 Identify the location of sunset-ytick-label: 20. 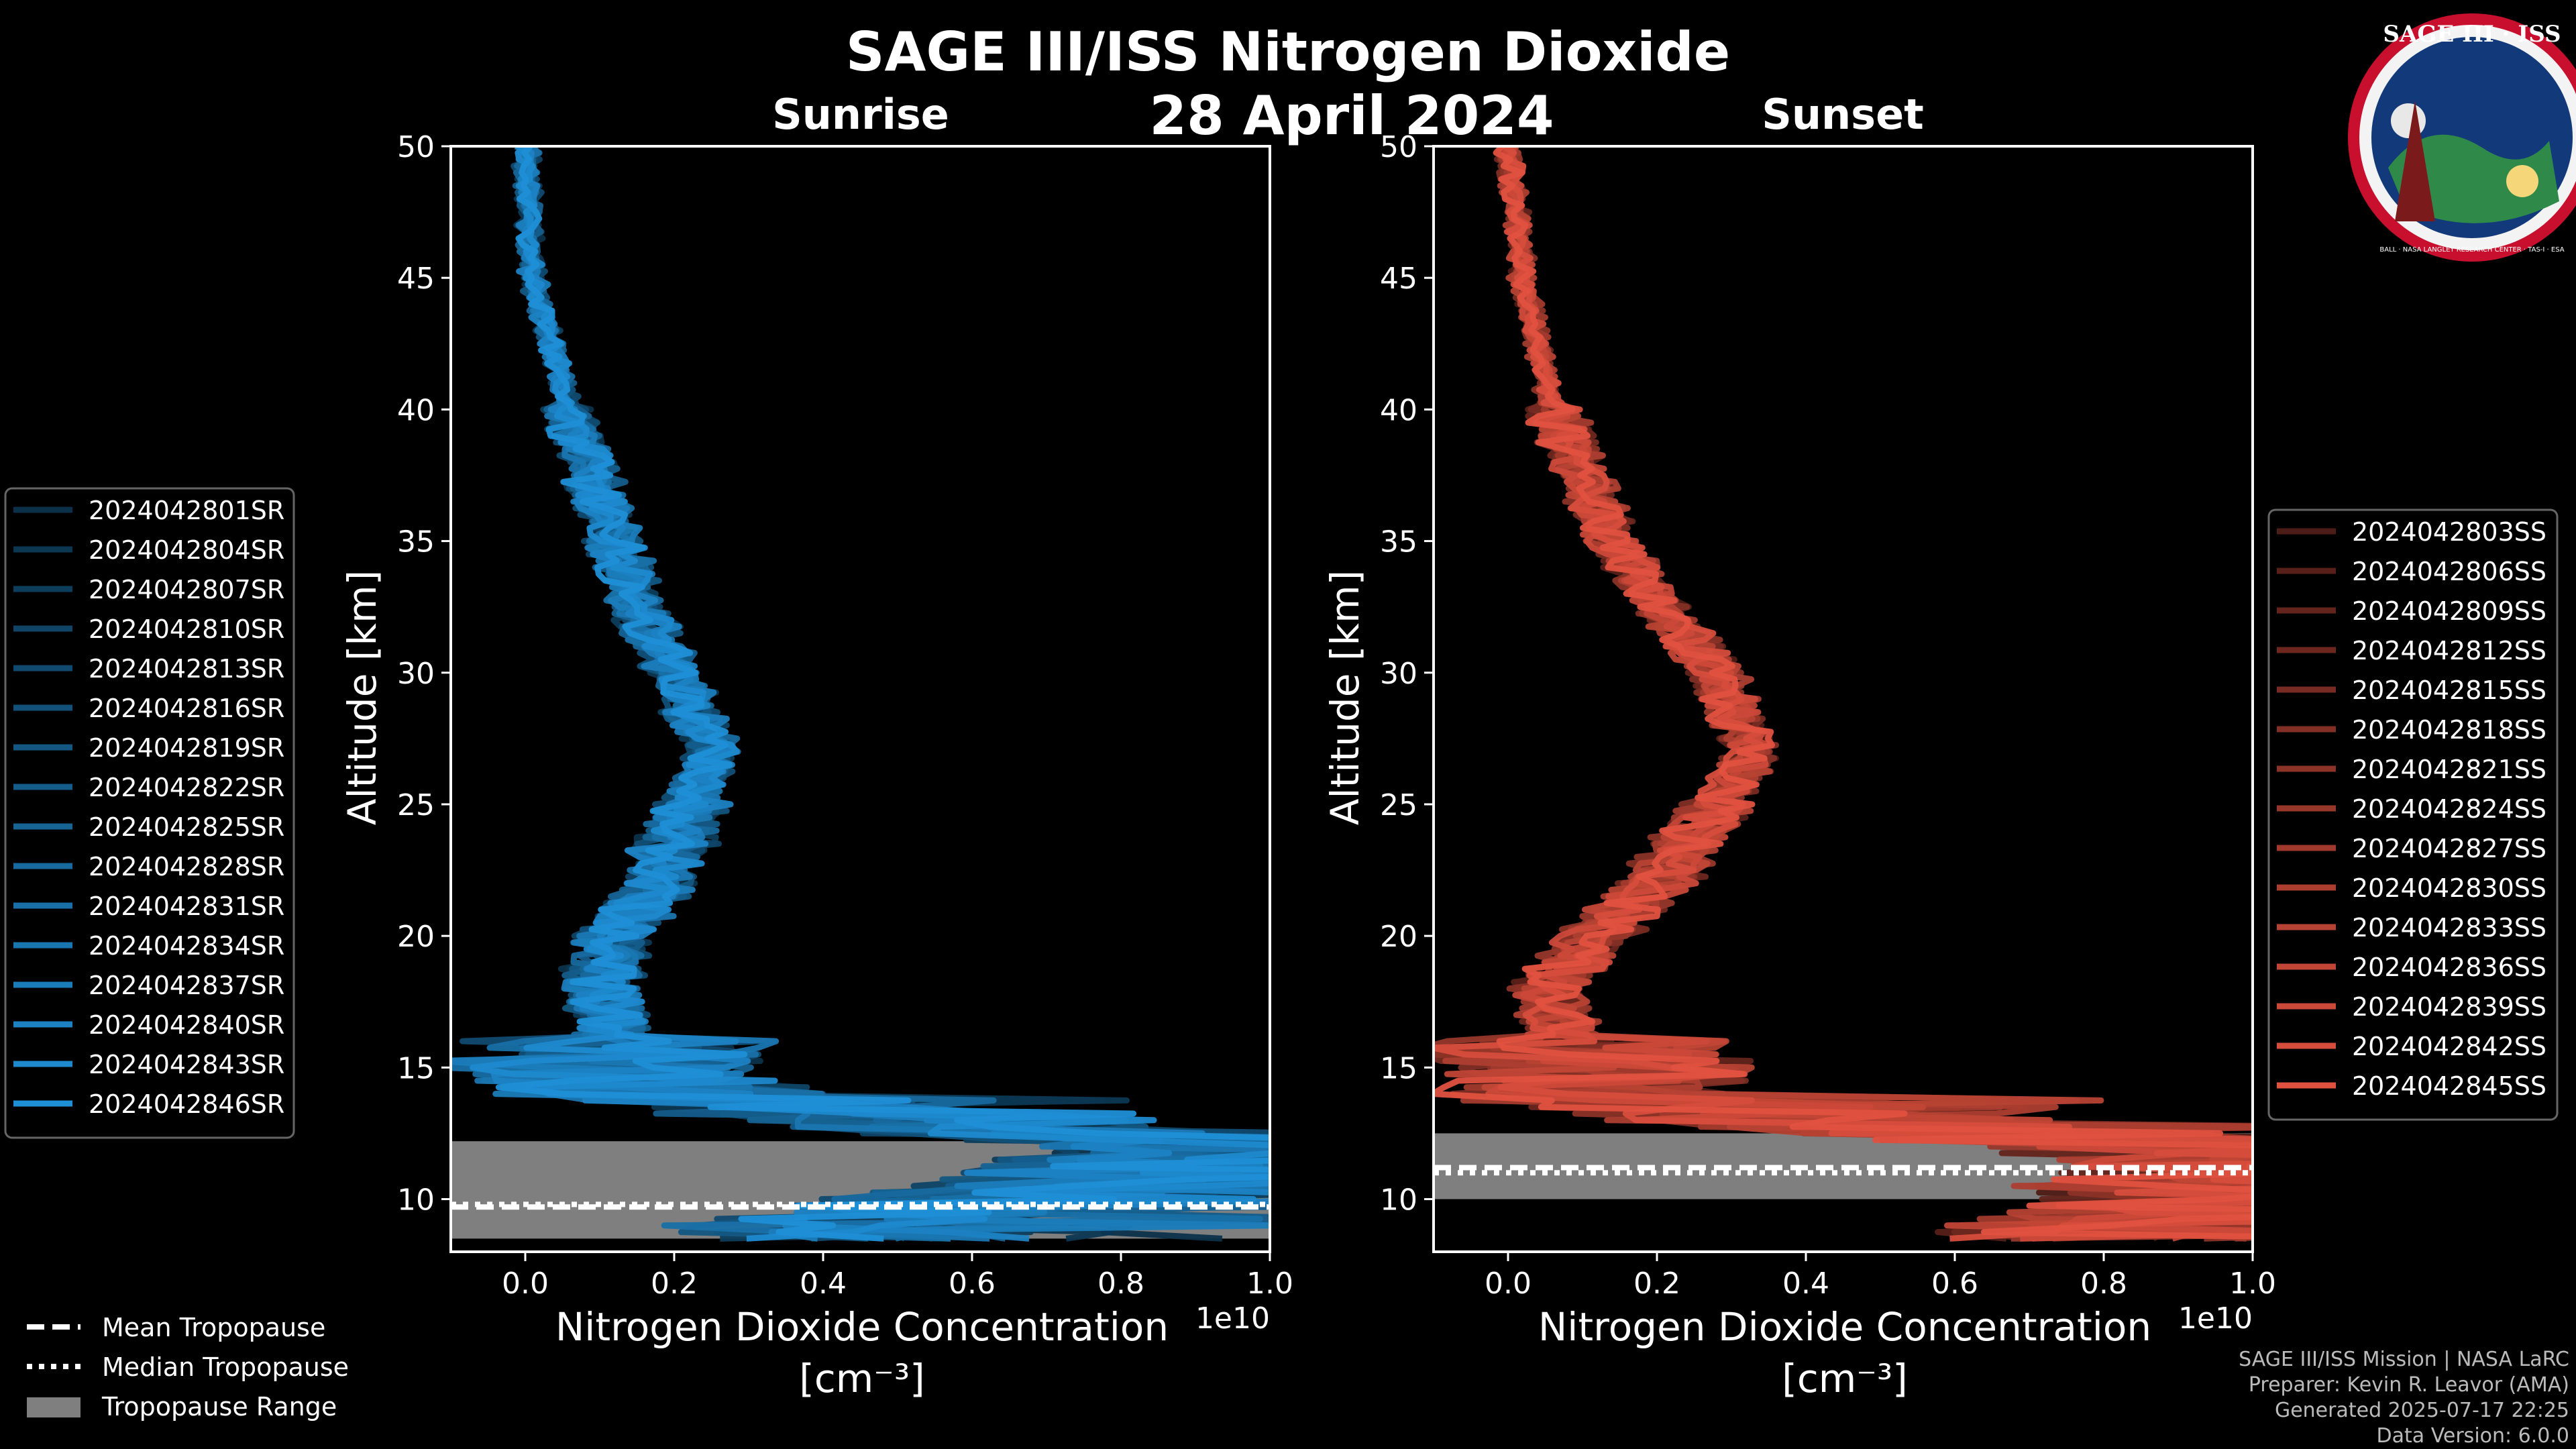
(1398, 937).